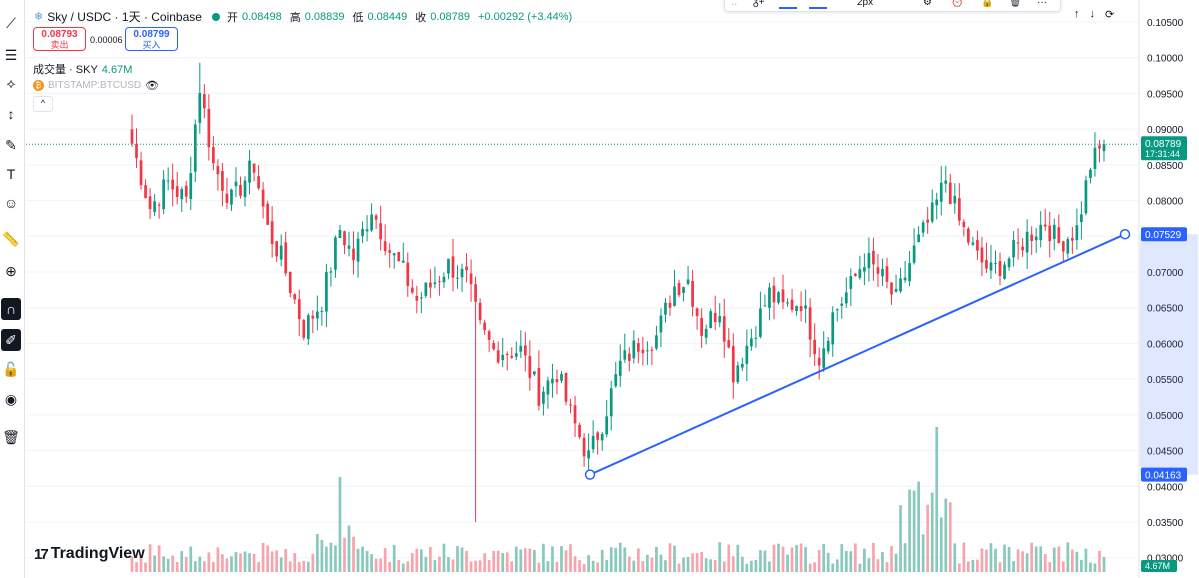 The width and height of the screenshot is (1199, 578). What do you see at coordinates (788, 4) in the screenshot?
I see `line-color-button` at bounding box center [788, 4].